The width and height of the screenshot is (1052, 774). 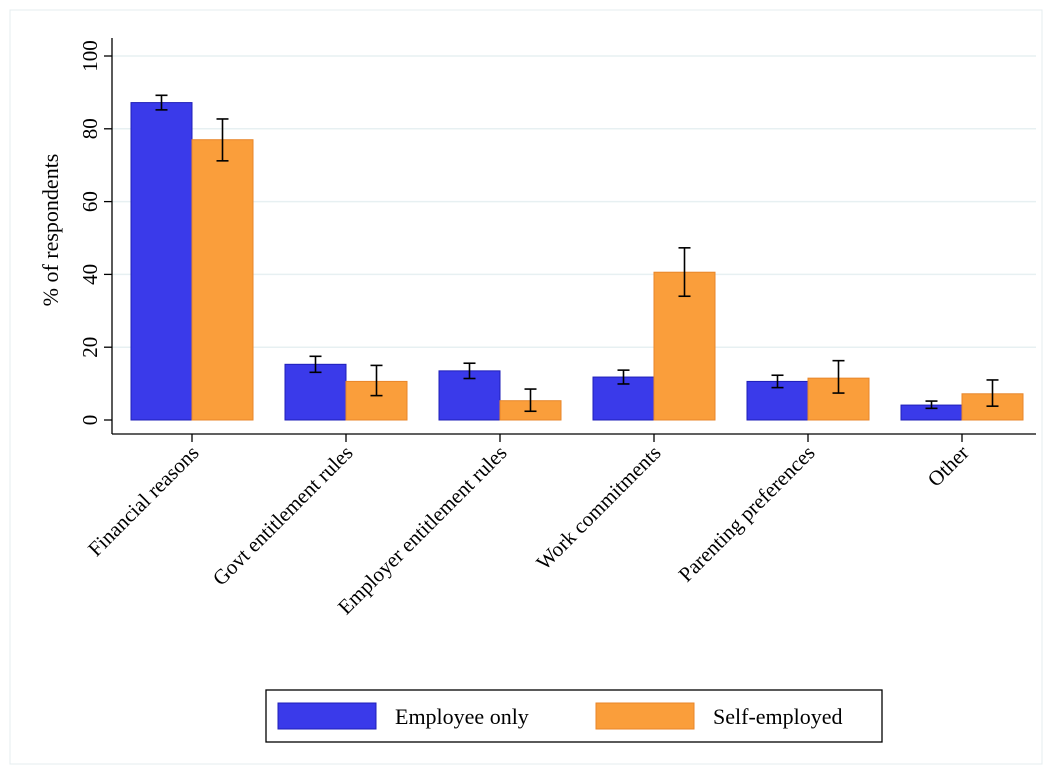 What do you see at coordinates (90, 56) in the screenshot?
I see `y-tick-label: 100` at bounding box center [90, 56].